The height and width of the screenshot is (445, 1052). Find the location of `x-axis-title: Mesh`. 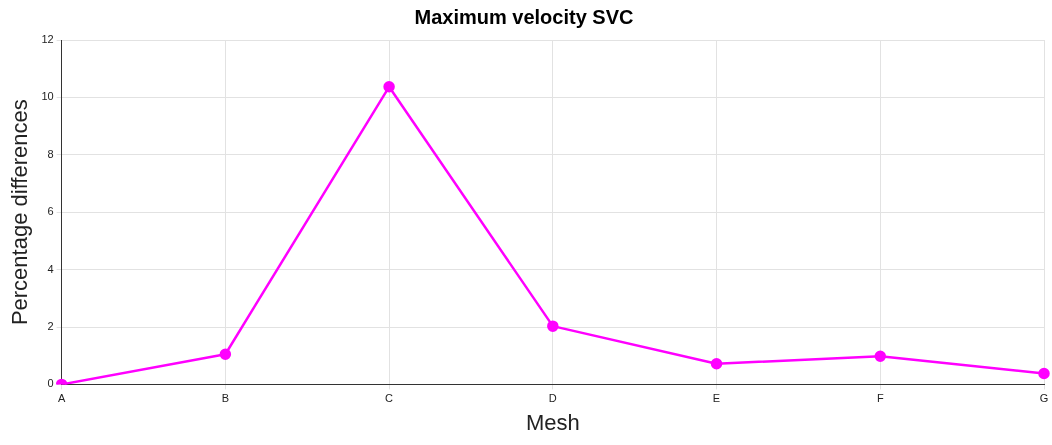

x-axis-title: Mesh is located at coordinates (552, 422).